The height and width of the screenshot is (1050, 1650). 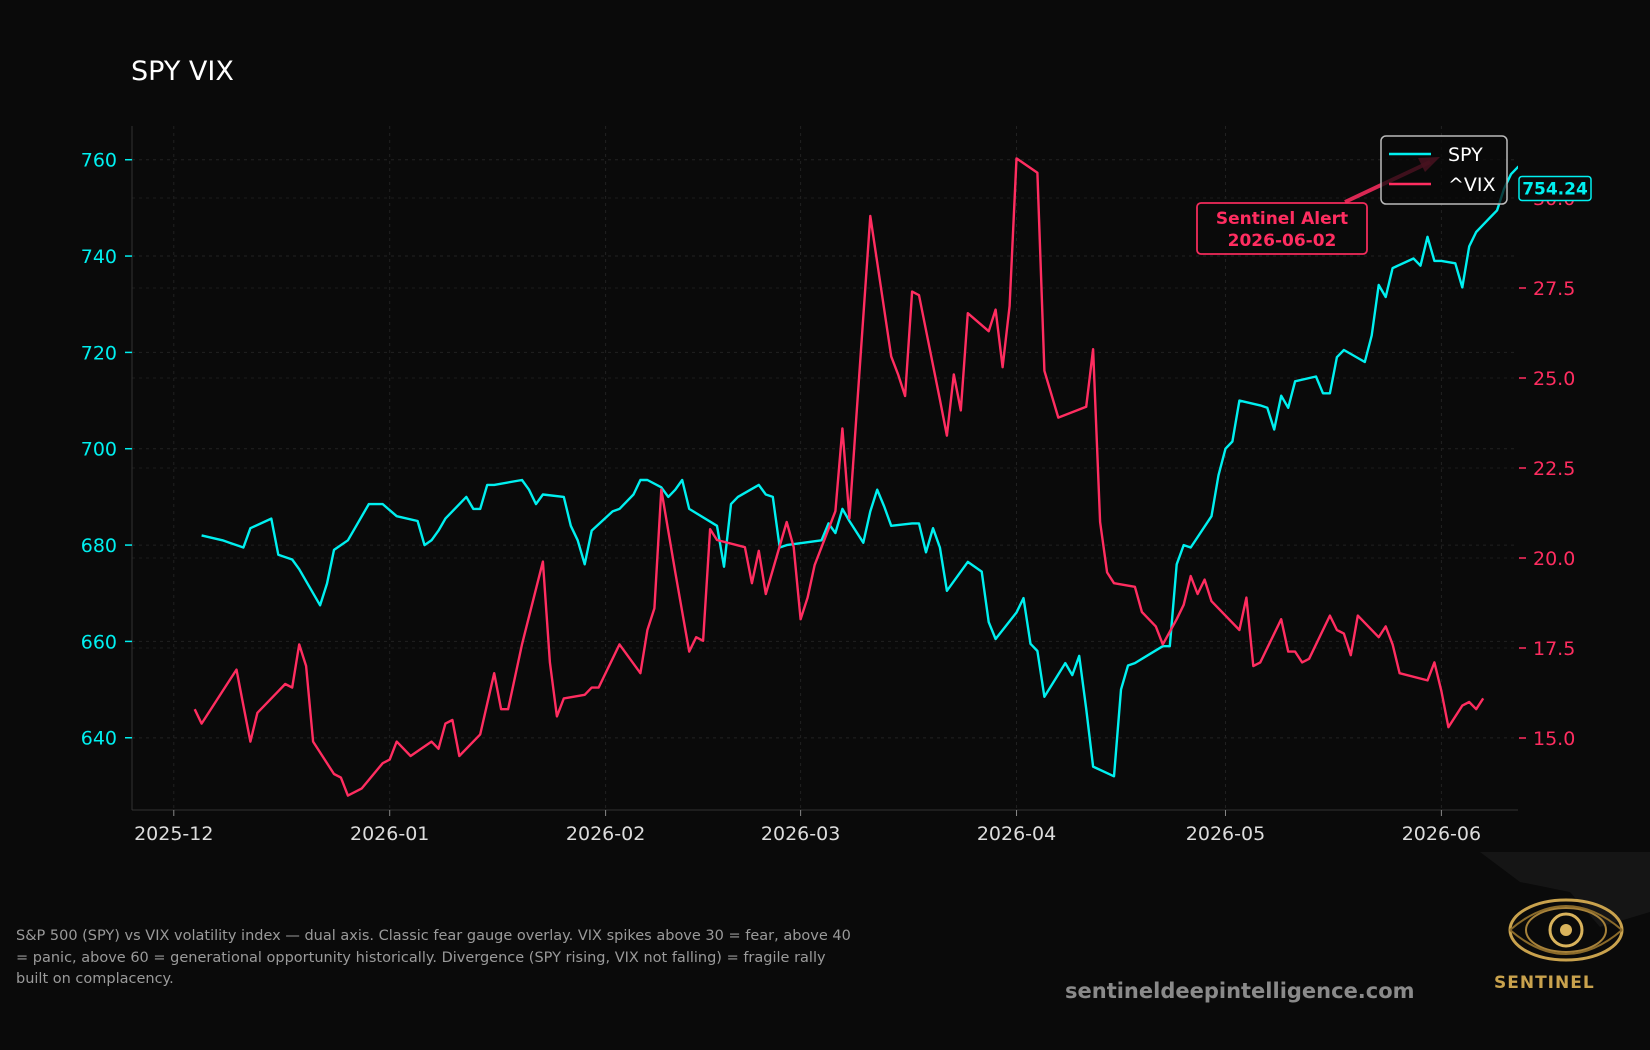 I want to click on x-tick-label: 2026-02, so click(x=605, y=834).